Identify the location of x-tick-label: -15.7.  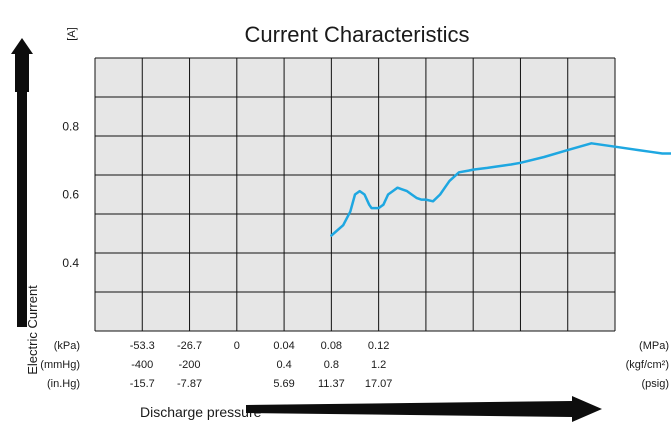
(142, 384).